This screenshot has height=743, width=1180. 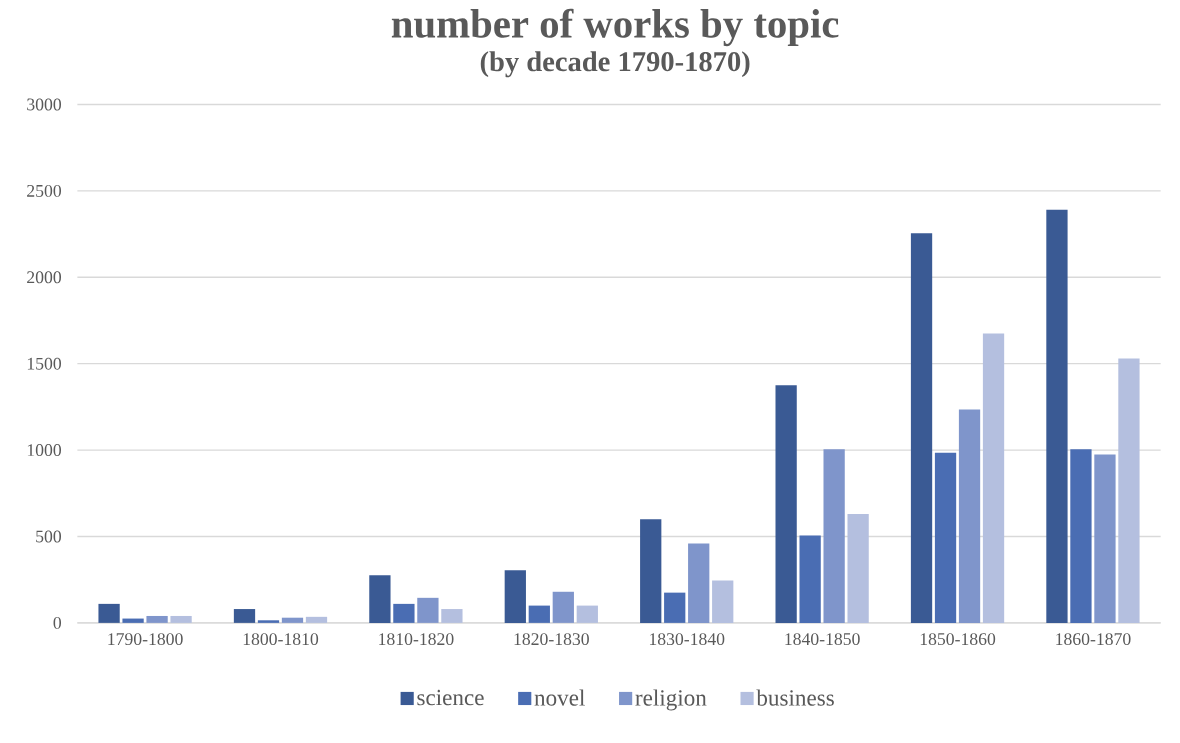 What do you see at coordinates (49, 536) in the screenshot?
I see `y-tick-label: 500` at bounding box center [49, 536].